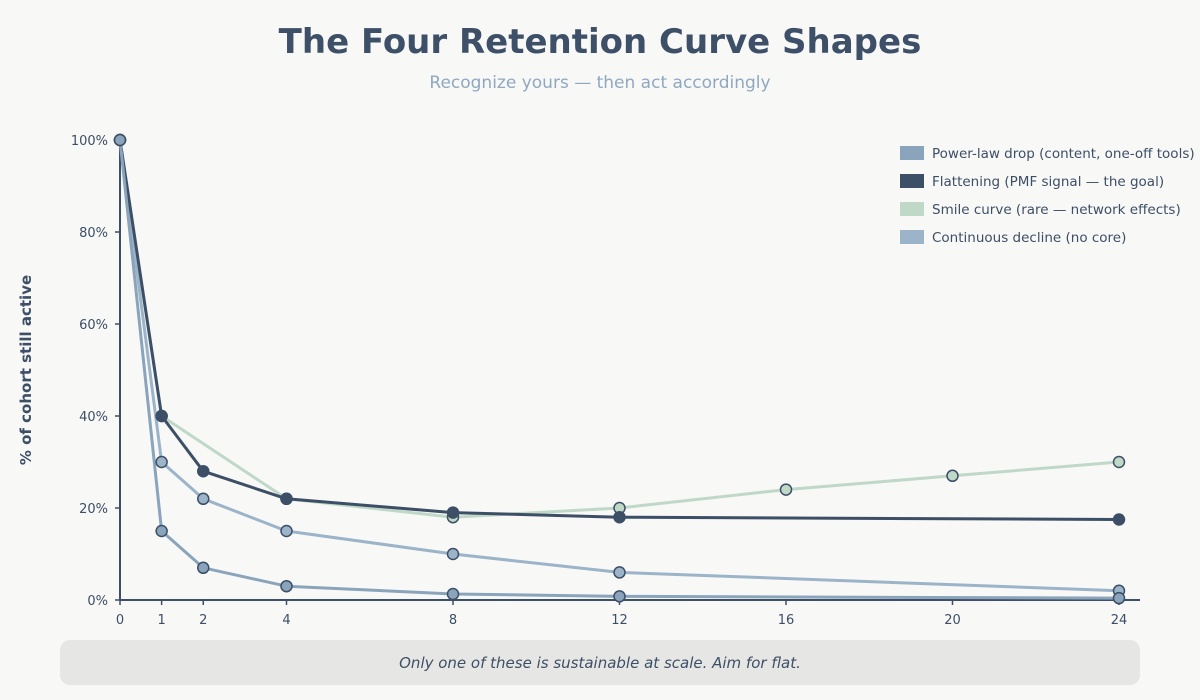  I want to click on legend-label: Flattening (PMF signal — the goal), so click(1048, 182).